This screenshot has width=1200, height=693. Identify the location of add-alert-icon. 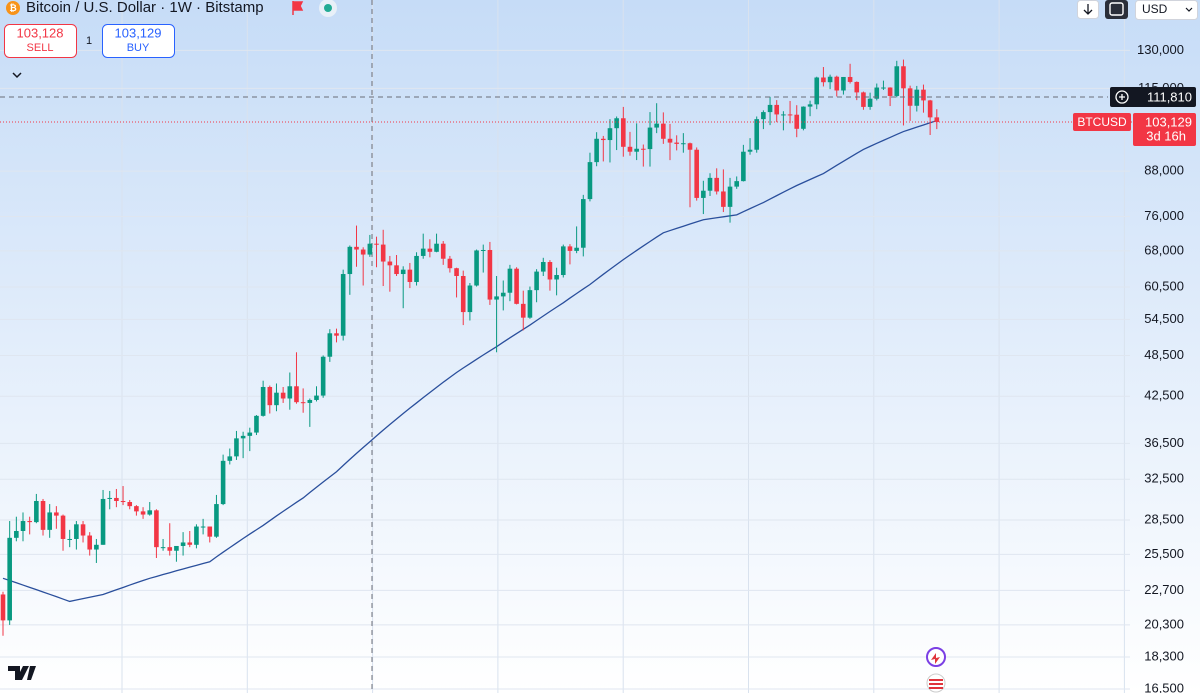
(1122, 97).